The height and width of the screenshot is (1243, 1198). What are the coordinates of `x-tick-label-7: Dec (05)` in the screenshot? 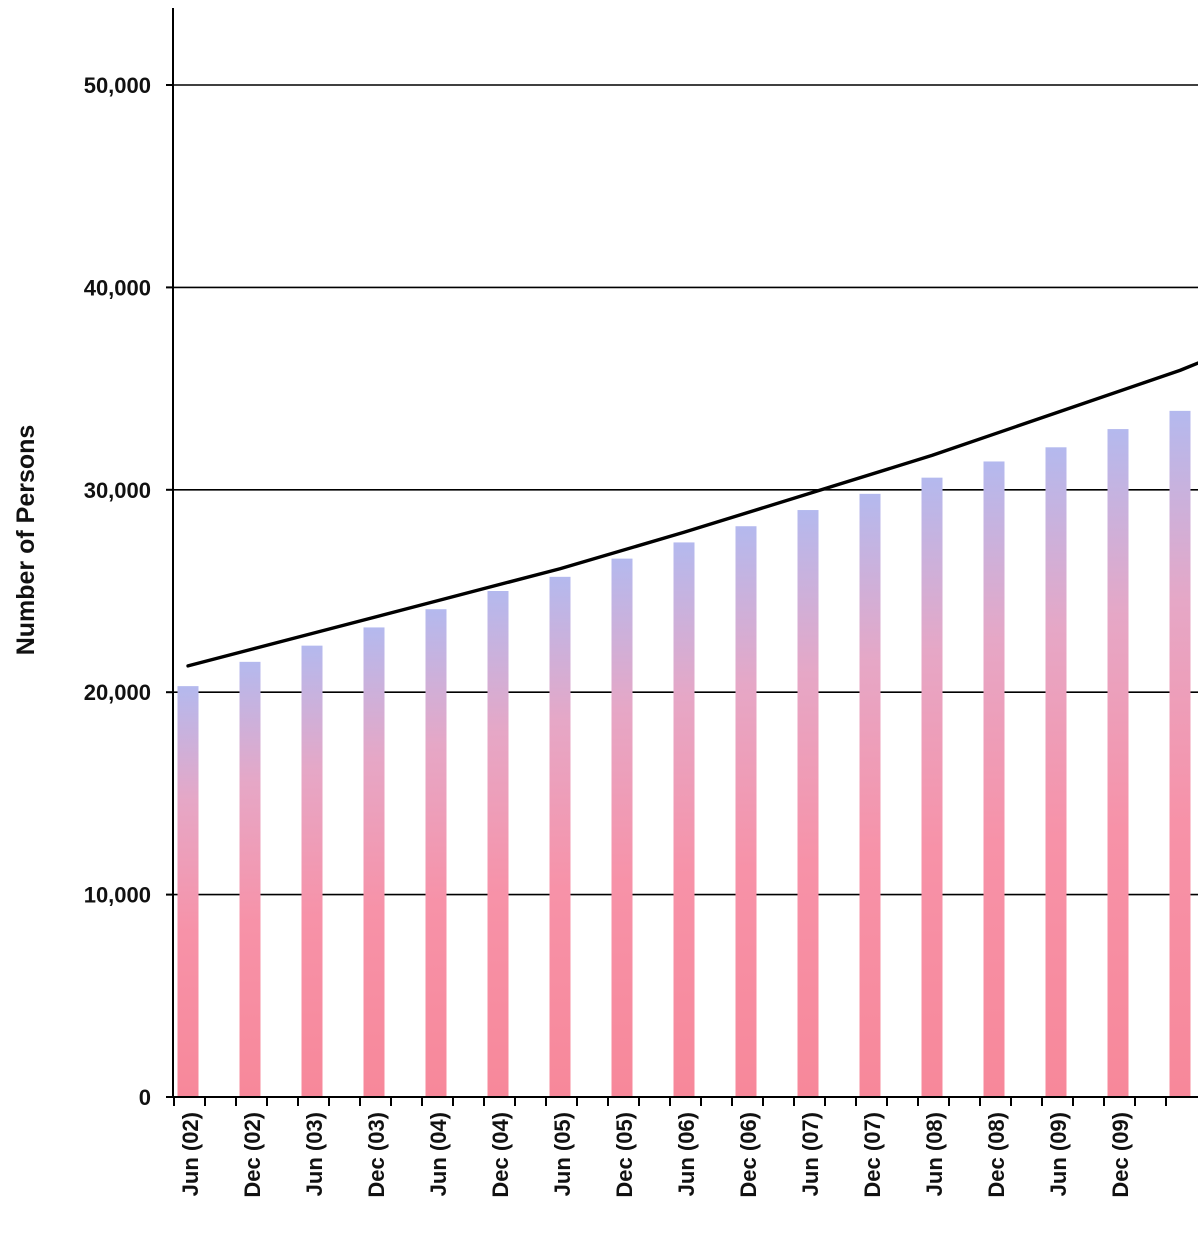 It's located at (624, 1155).